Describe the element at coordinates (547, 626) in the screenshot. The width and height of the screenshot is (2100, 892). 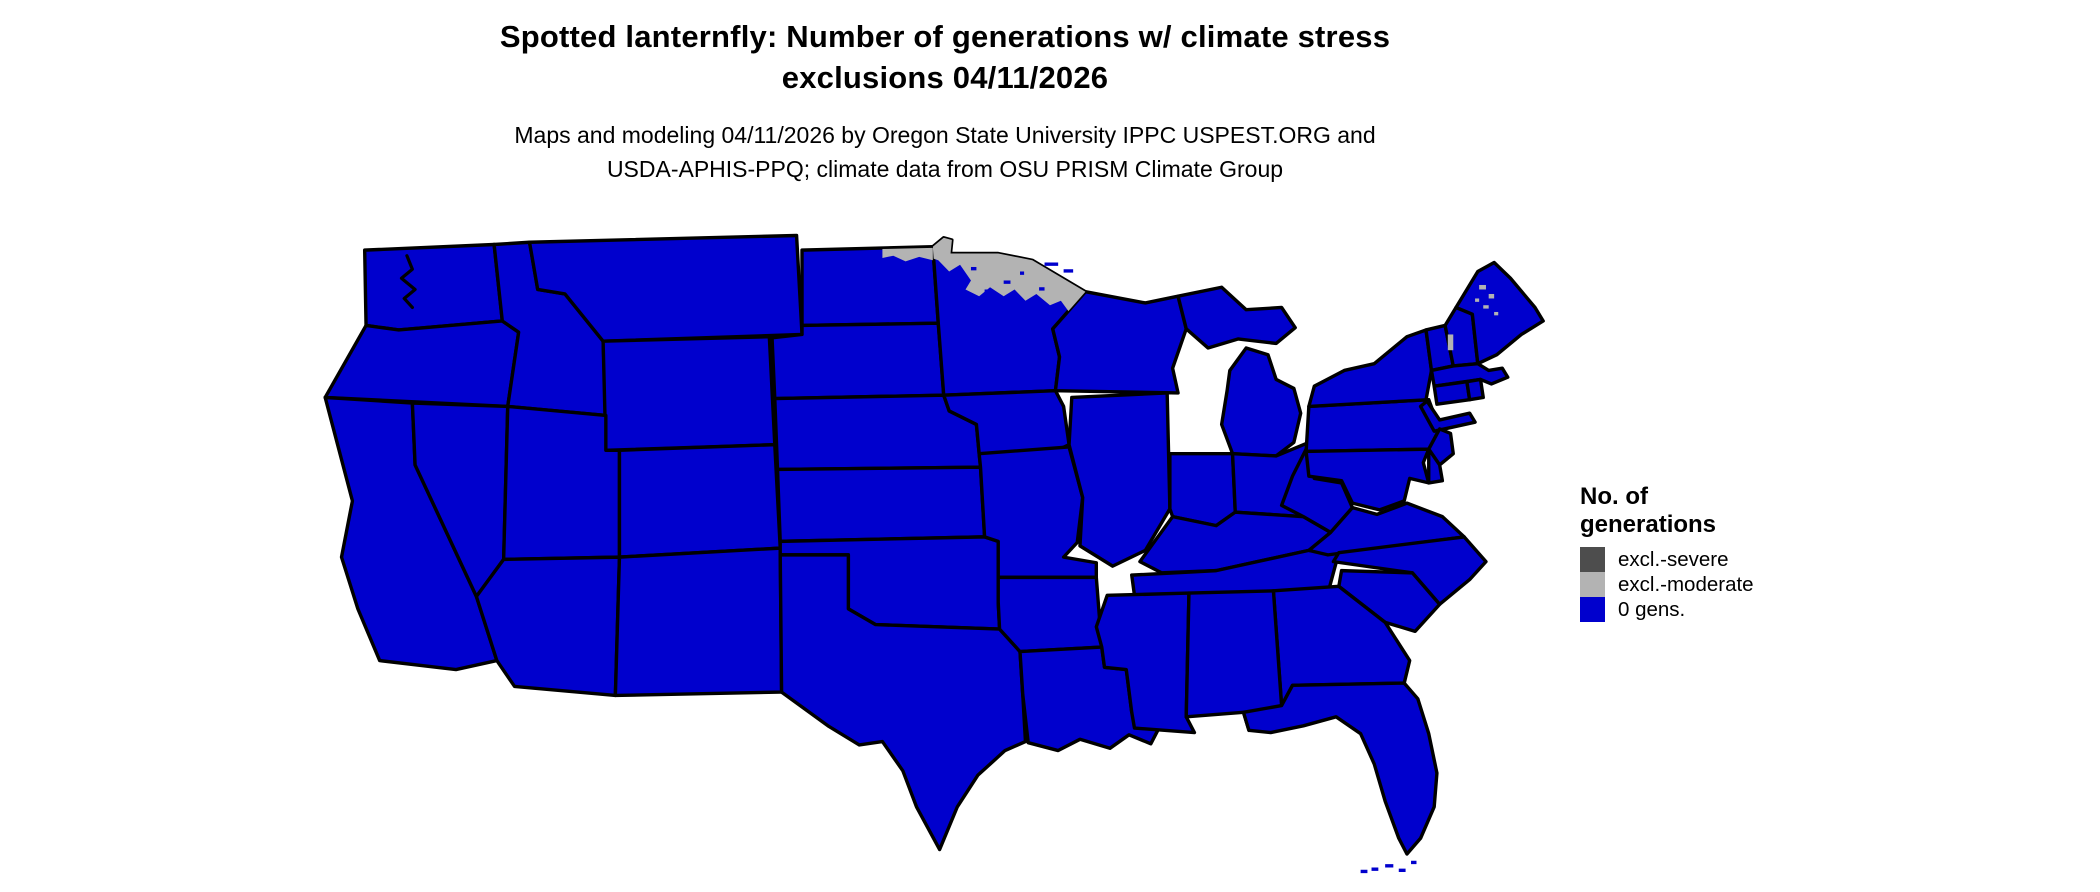
I see `state-arizona` at that location.